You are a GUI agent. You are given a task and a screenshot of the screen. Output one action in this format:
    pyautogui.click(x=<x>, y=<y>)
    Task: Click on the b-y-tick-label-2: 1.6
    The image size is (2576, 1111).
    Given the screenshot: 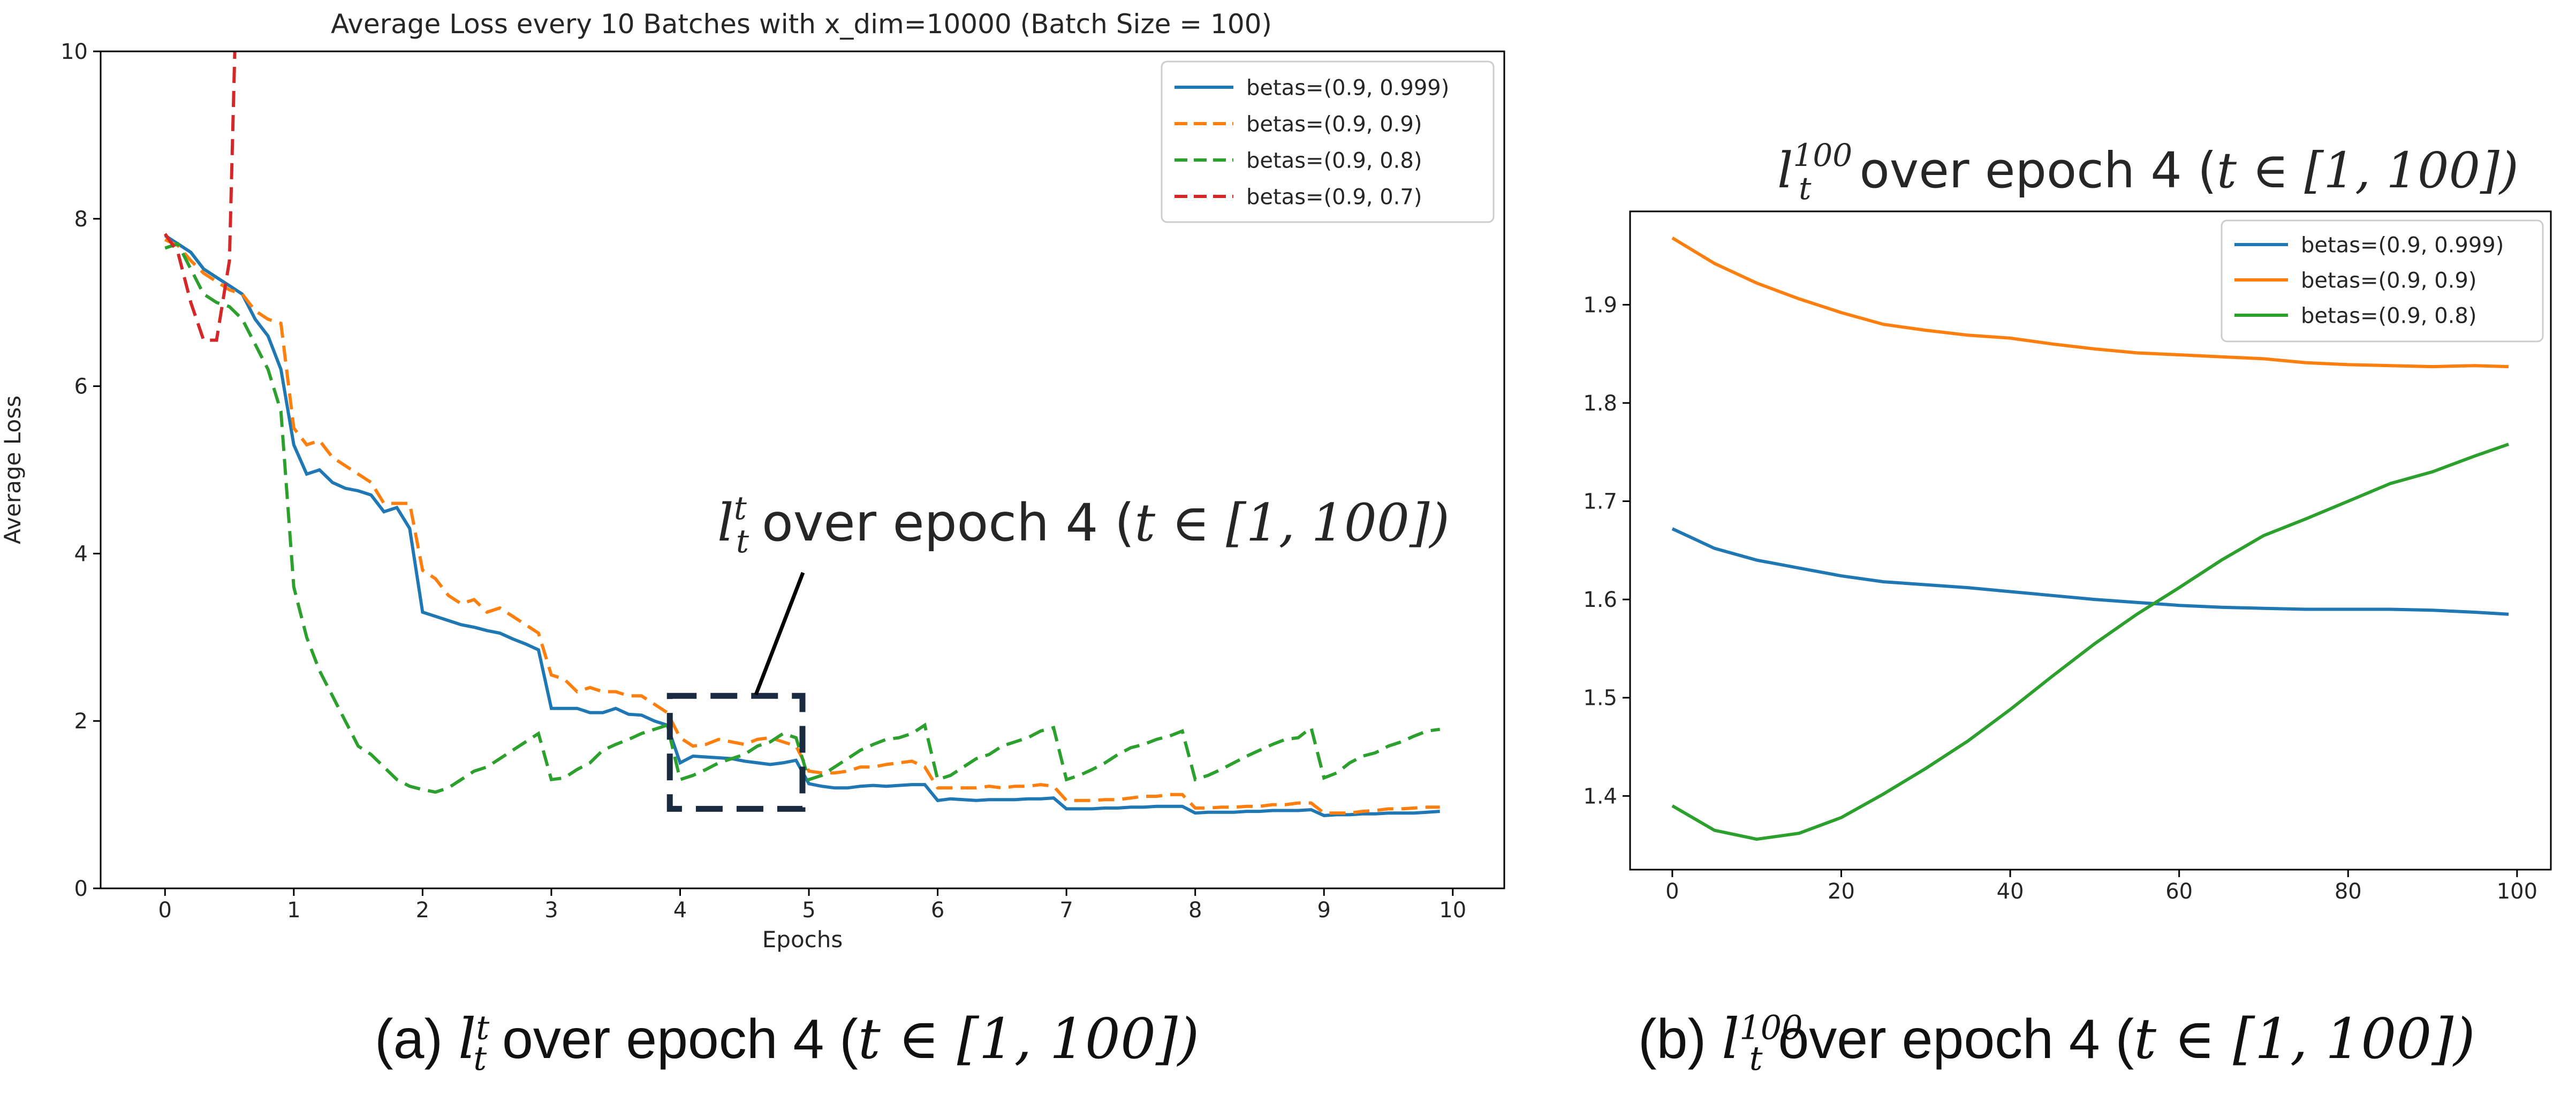 What is the action you would take?
    pyautogui.click(x=1600, y=600)
    